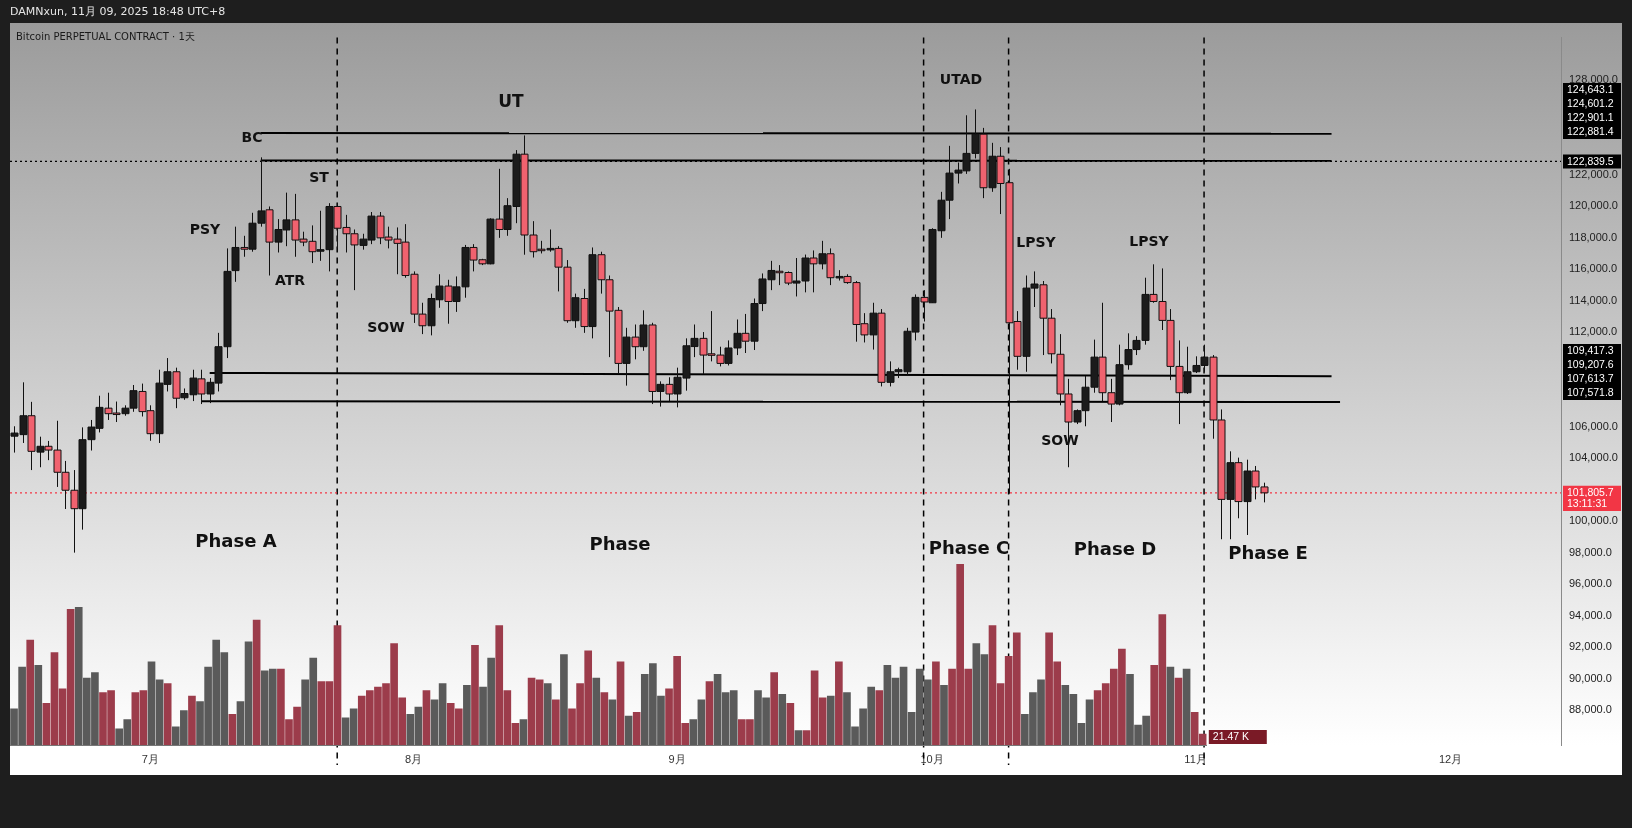  Describe the element at coordinates (1593, 457) in the screenshot. I see `y-tick-label: 104,000.0` at that location.